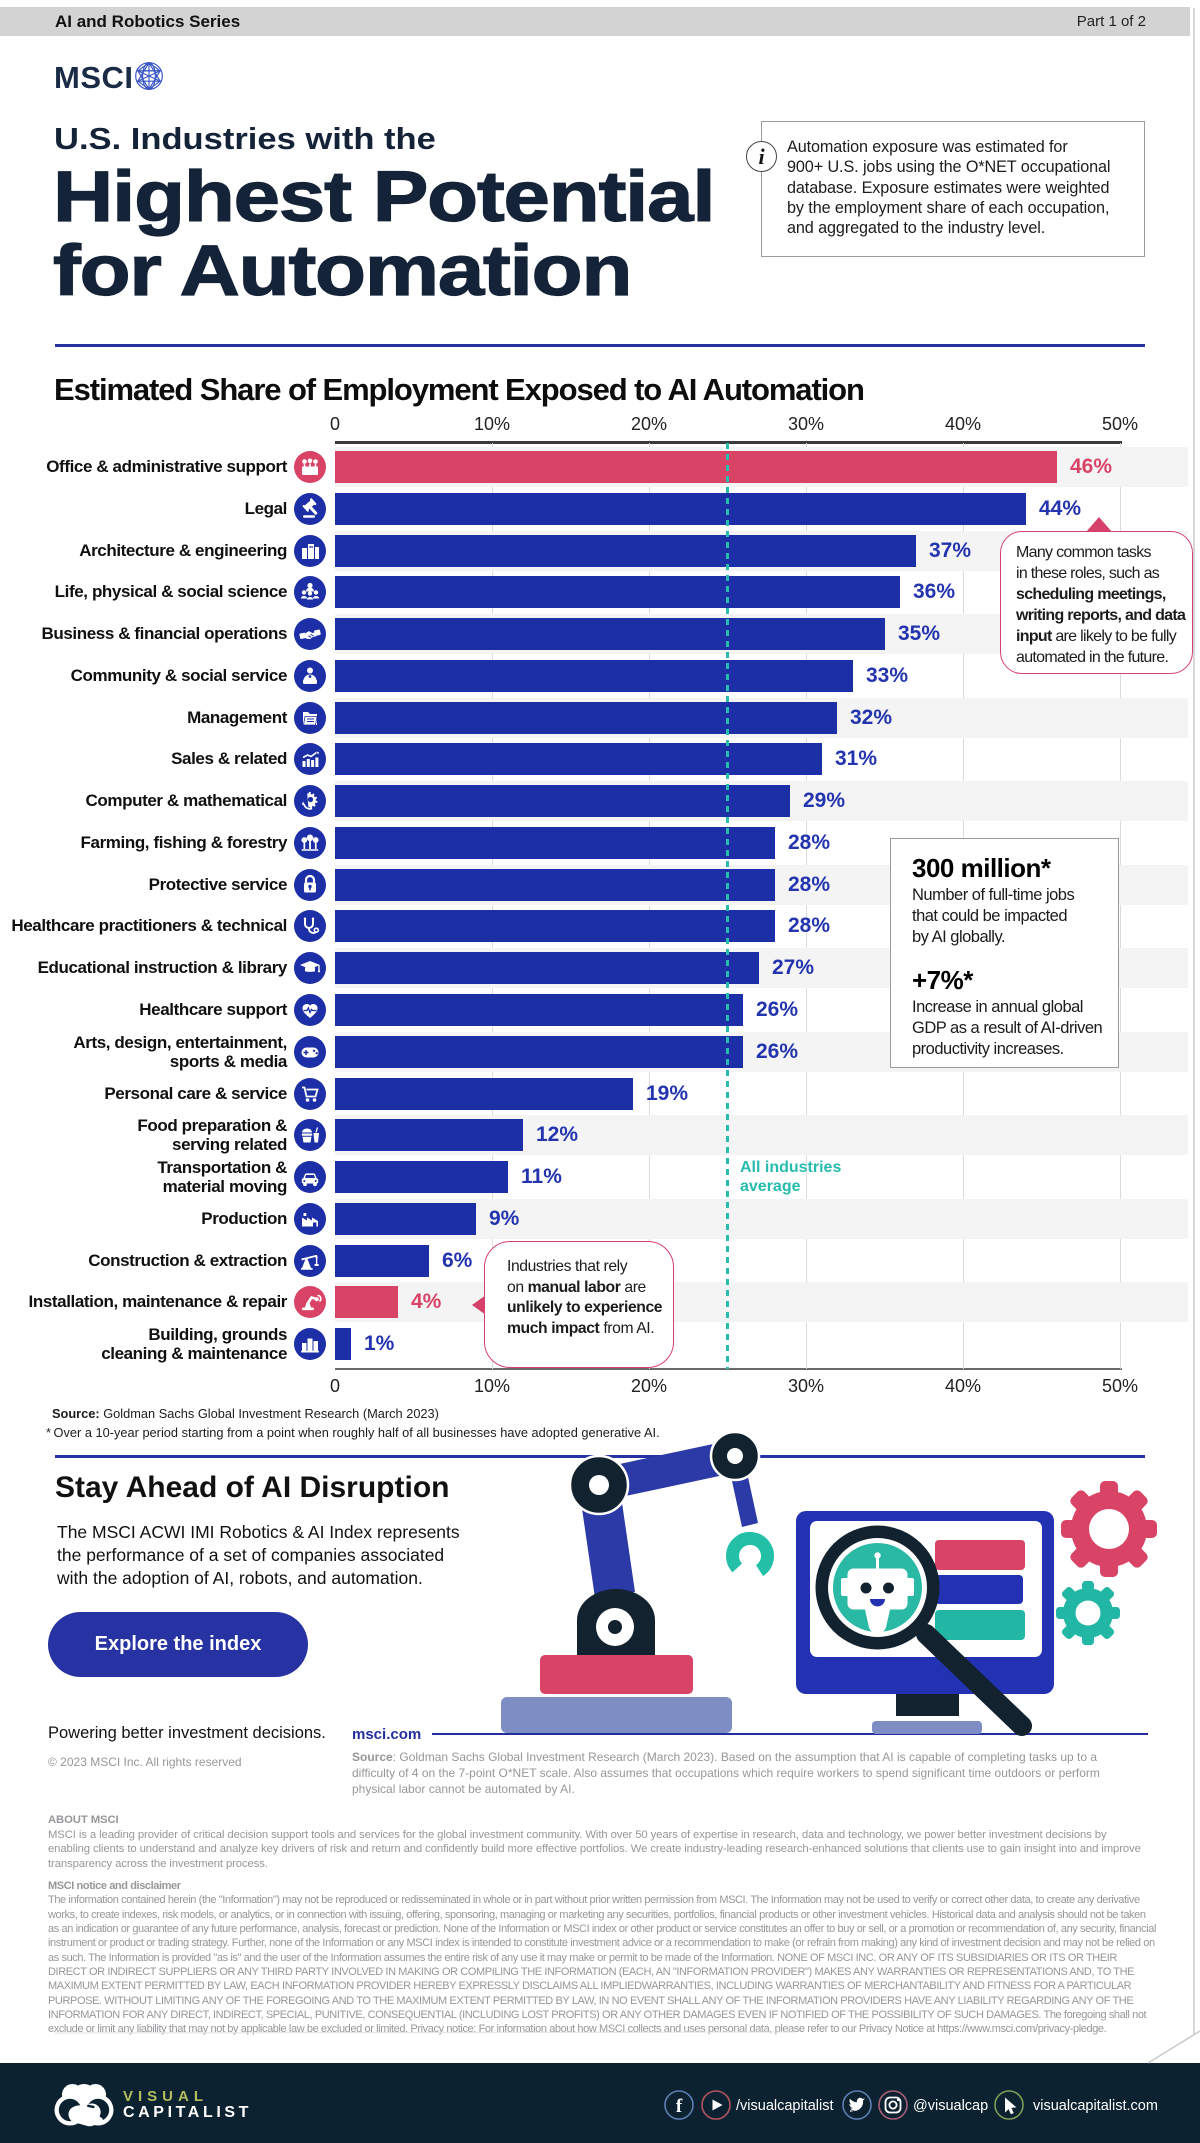  I want to click on svg-text: f, so click(679, 2106).